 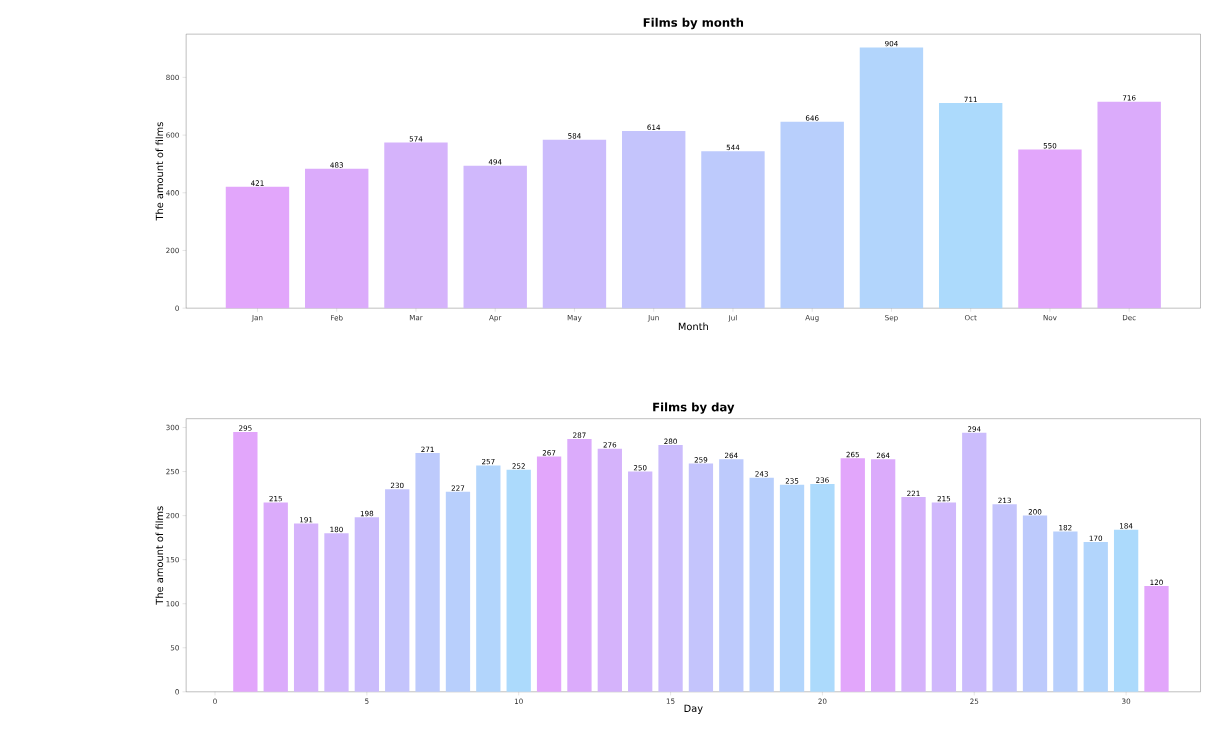 What do you see at coordinates (693, 326) in the screenshot?
I see `x-axis-title: Month` at bounding box center [693, 326].